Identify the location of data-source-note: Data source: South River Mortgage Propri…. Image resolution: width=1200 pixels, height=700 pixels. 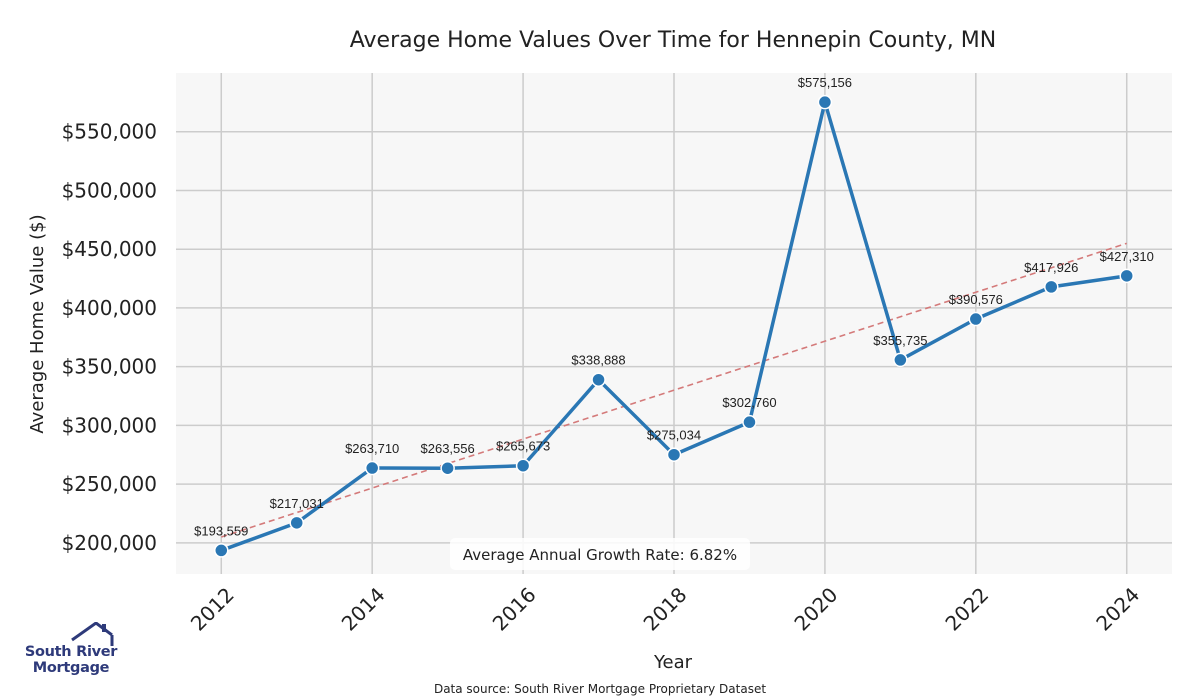
(600, 689).